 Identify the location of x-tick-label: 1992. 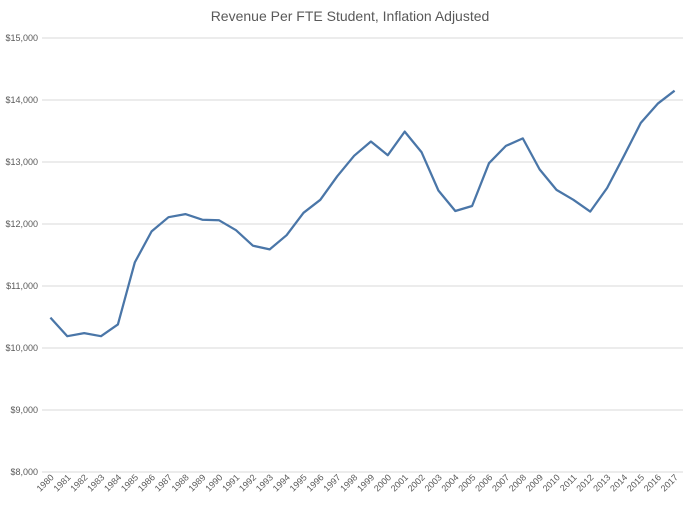
(247, 482).